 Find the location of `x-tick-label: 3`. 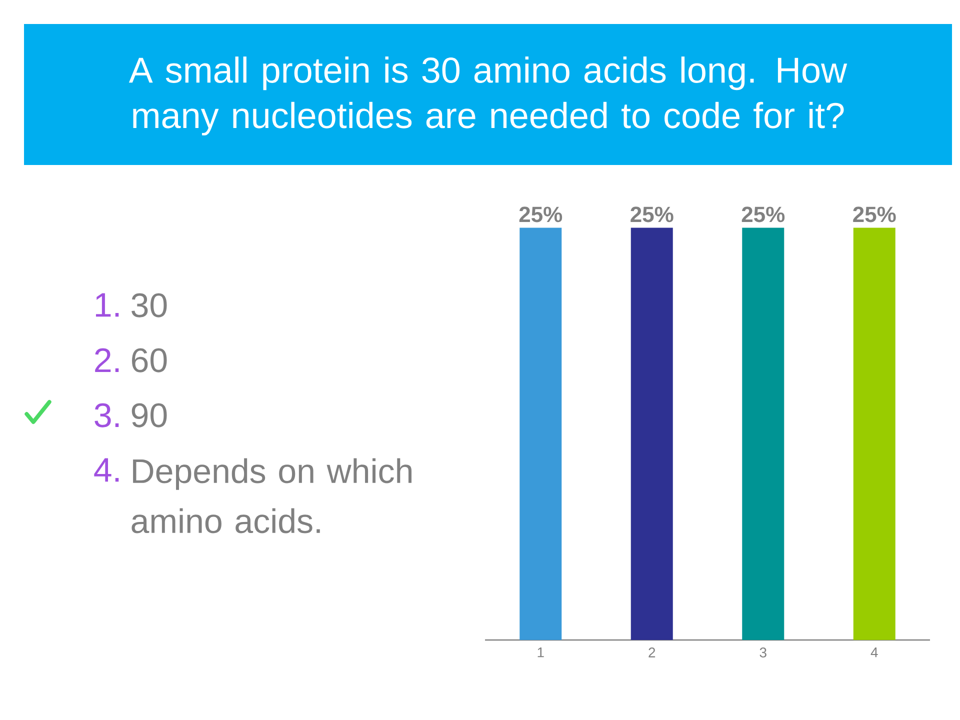

x-tick-label: 3 is located at coordinates (763, 653).